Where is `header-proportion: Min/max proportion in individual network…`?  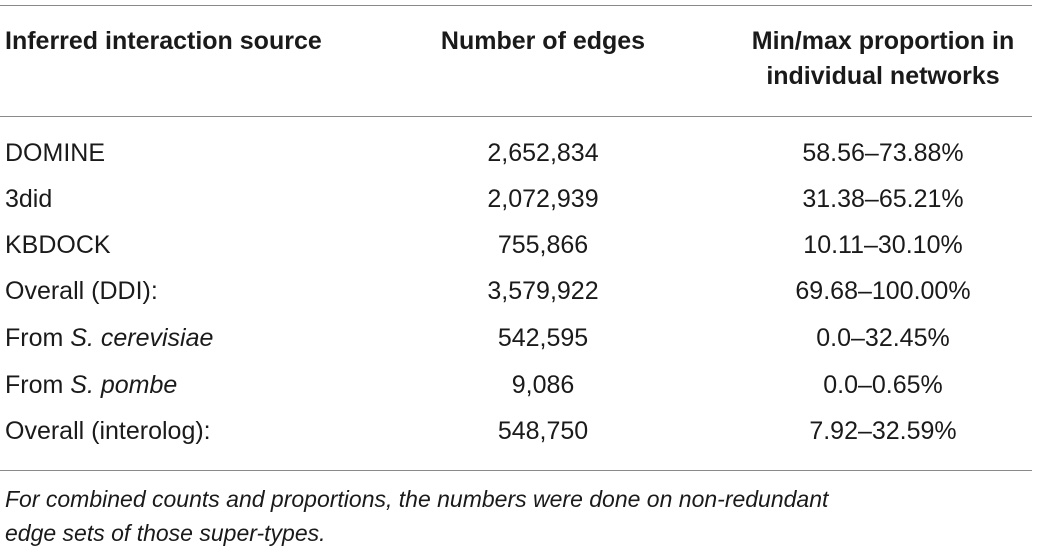 header-proportion: Min/max proportion in individual network… is located at coordinates (883, 59).